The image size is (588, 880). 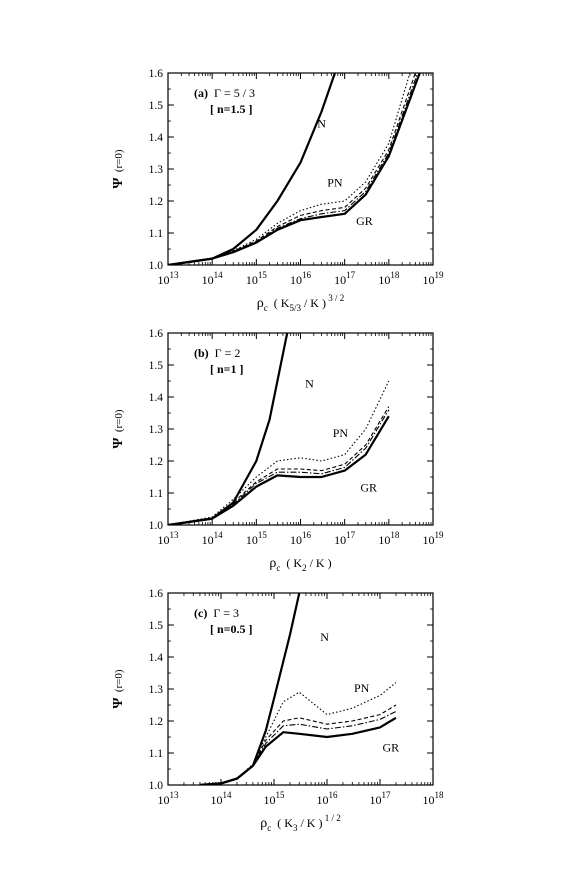 I want to click on x-axis-label: ρc ( K5/3 / K ) 3 / 2, so click(x=300, y=303).